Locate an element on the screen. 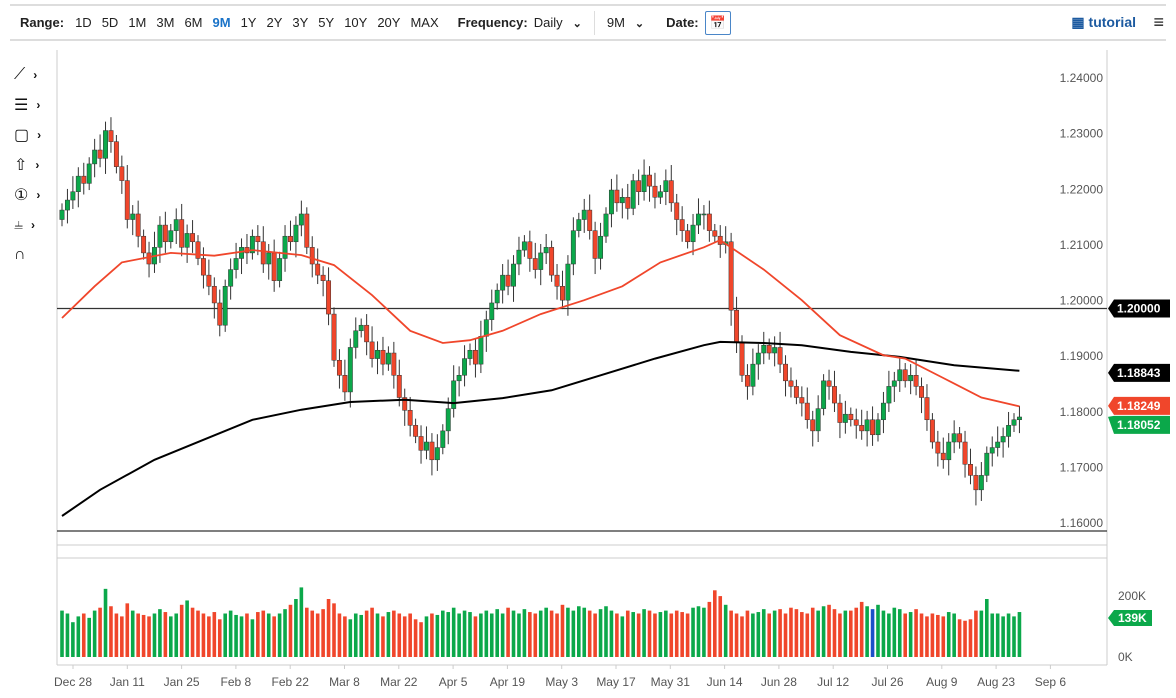  range-1y: 1Y is located at coordinates (248, 22).